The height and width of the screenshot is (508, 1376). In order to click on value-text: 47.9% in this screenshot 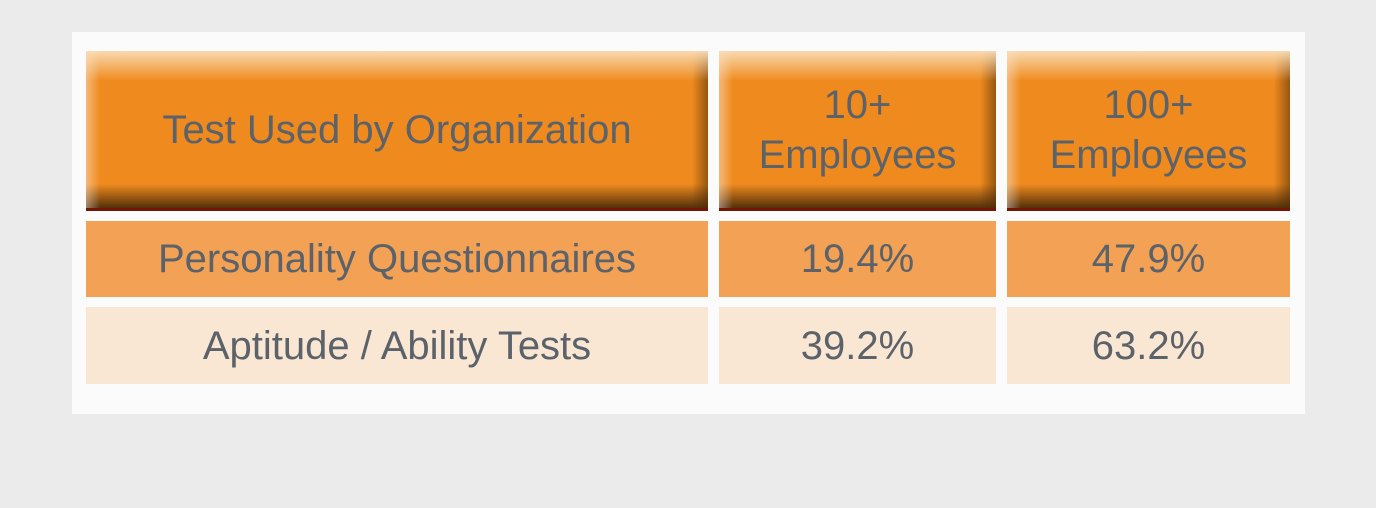, I will do `click(1148, 259)`.